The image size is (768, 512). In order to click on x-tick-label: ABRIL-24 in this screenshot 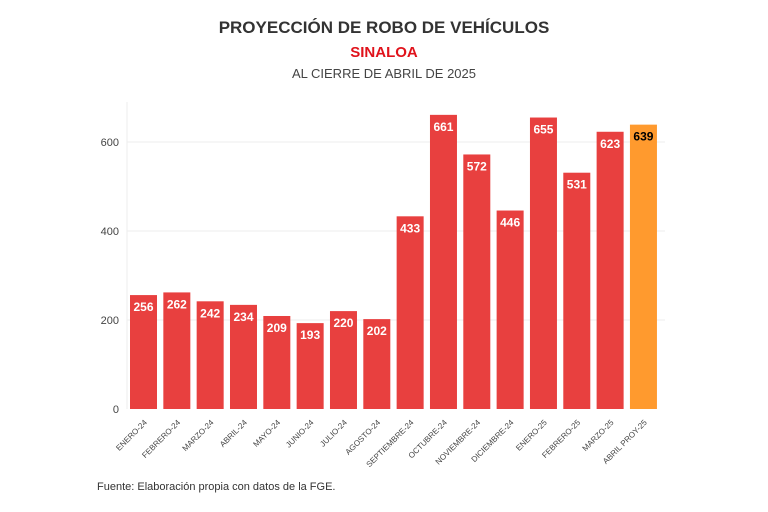, I will do `click(233, 433)`.